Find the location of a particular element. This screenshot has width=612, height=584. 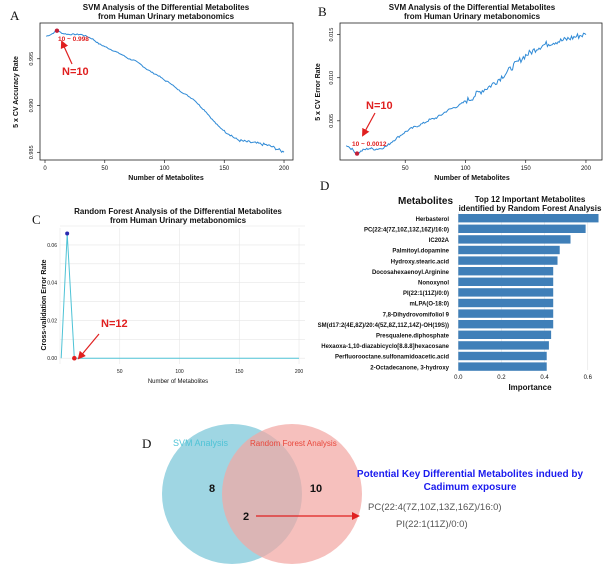

panel-b-x-tick-label: 100 is located at coordinates (465, 169).